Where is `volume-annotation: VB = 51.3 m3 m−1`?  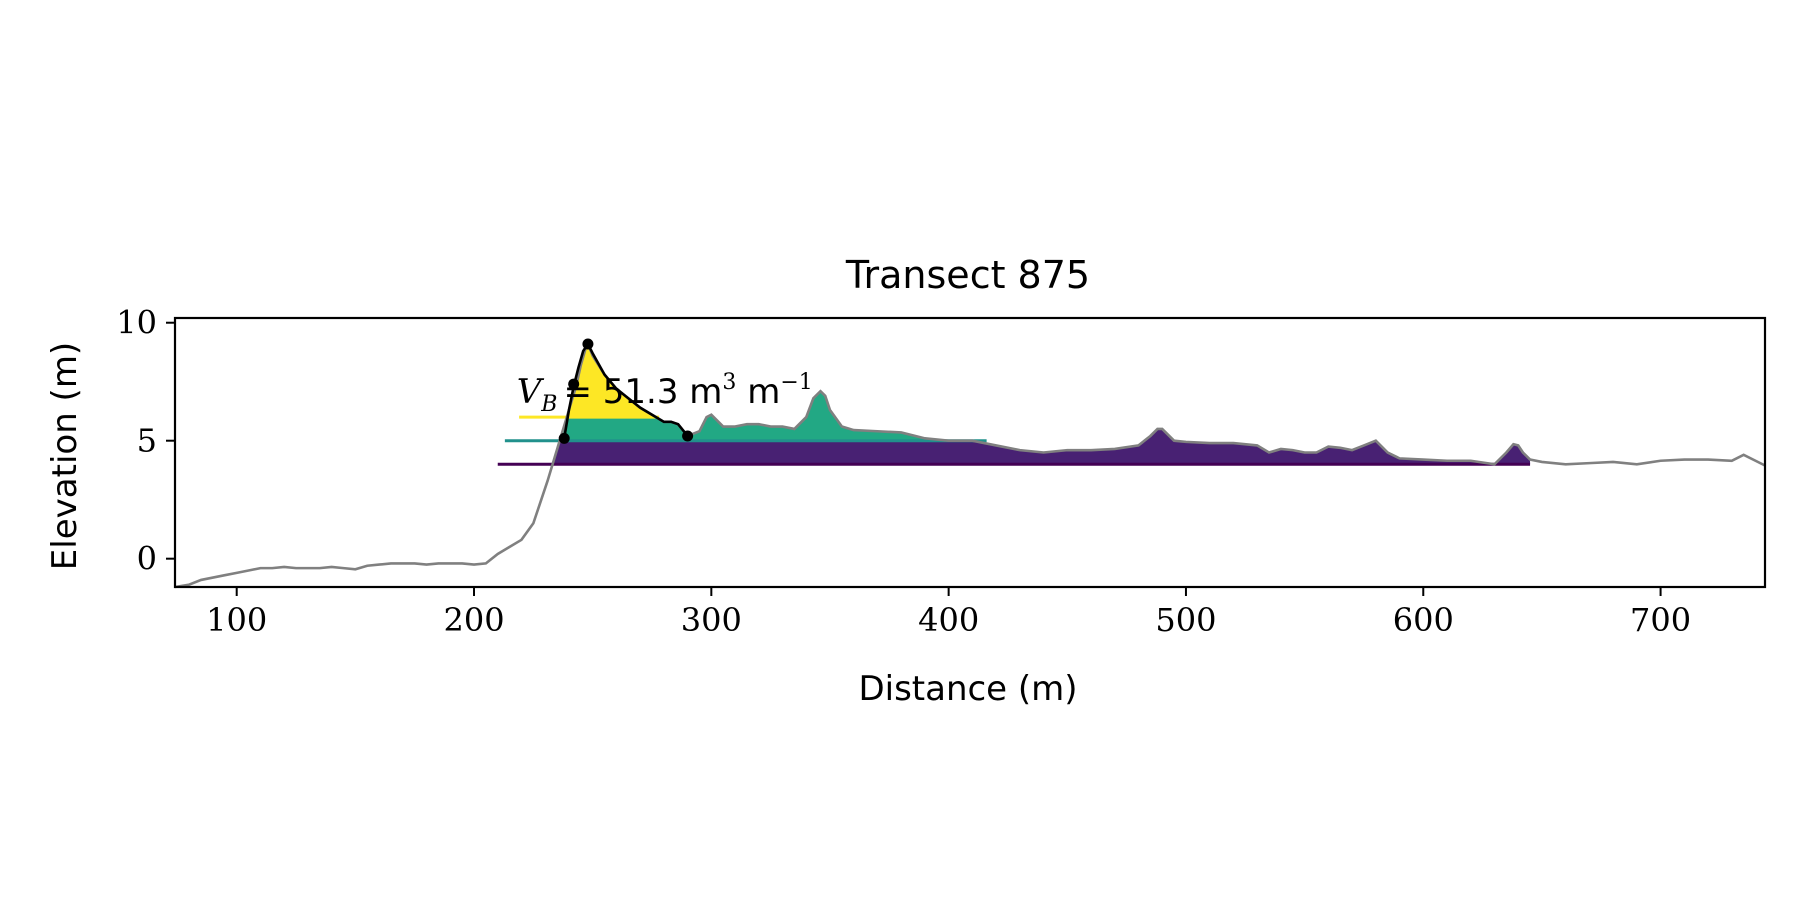
volume-annotation: VB = 51.3 m3 m−1 is located at coordinates (665, 393).